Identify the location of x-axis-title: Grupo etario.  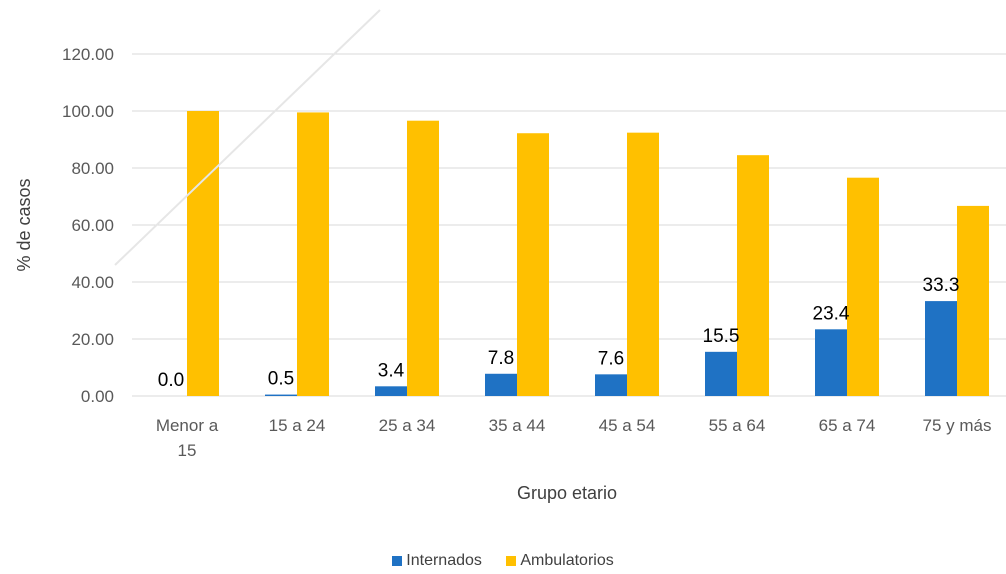
(567, 493).